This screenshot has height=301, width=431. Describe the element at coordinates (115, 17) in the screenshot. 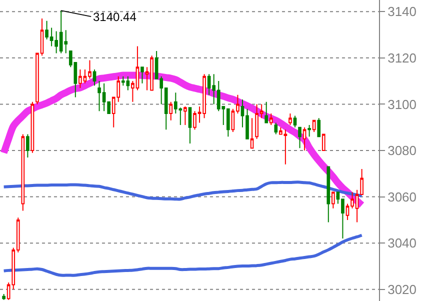

I see `annotation: 3140.44` at that location.